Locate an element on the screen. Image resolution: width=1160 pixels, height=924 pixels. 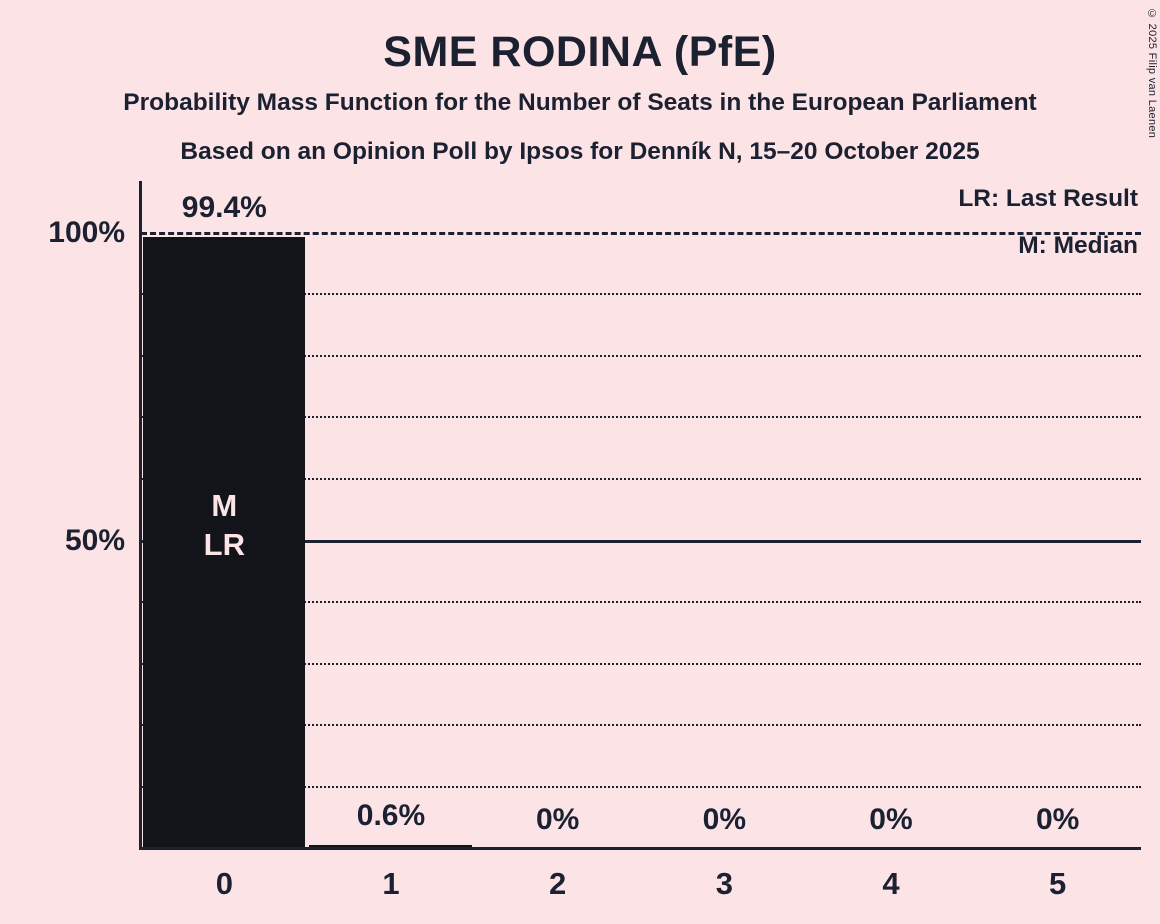
gridline-50pct is located at coordinates (641, 541).